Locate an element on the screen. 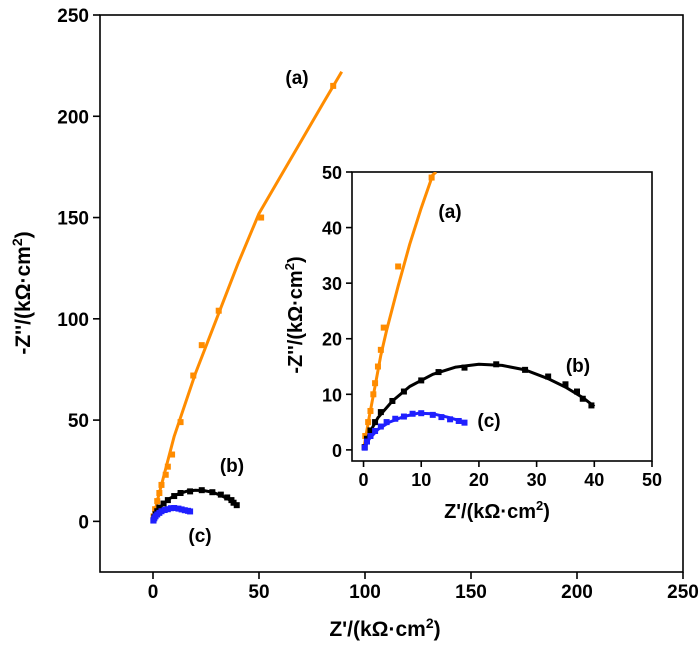 Image resolution: width=700 pixels, height=653 pixels. main-series-b-label: (b) is located at coordinates (232, 466).